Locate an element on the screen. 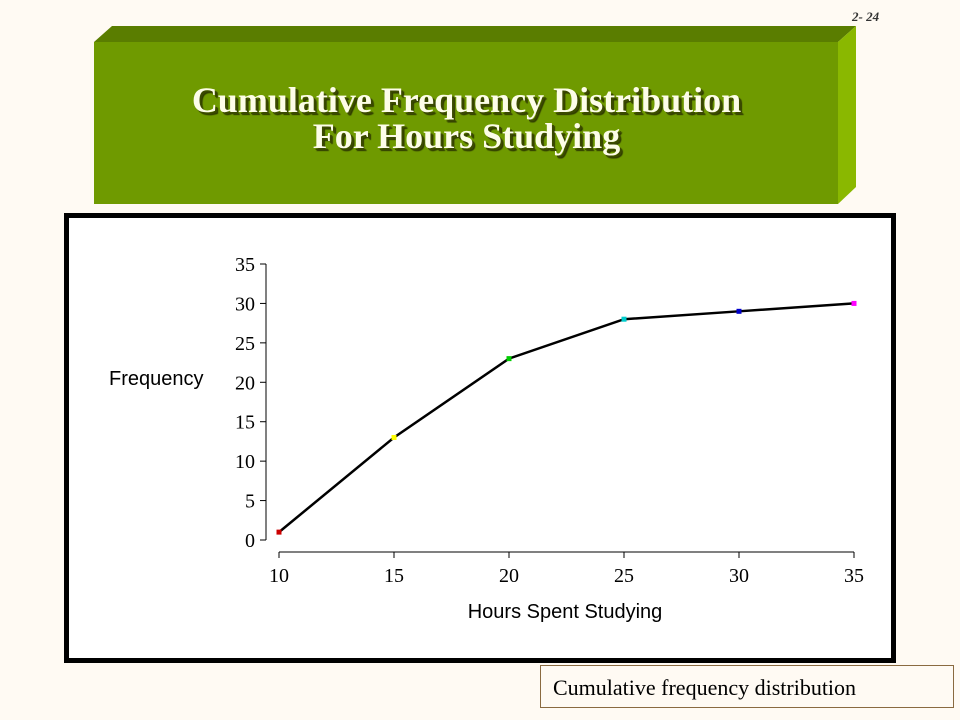 The width and height of the screenshot is (960, 720). title-banner-top-face is located at coordinates (475, 34).